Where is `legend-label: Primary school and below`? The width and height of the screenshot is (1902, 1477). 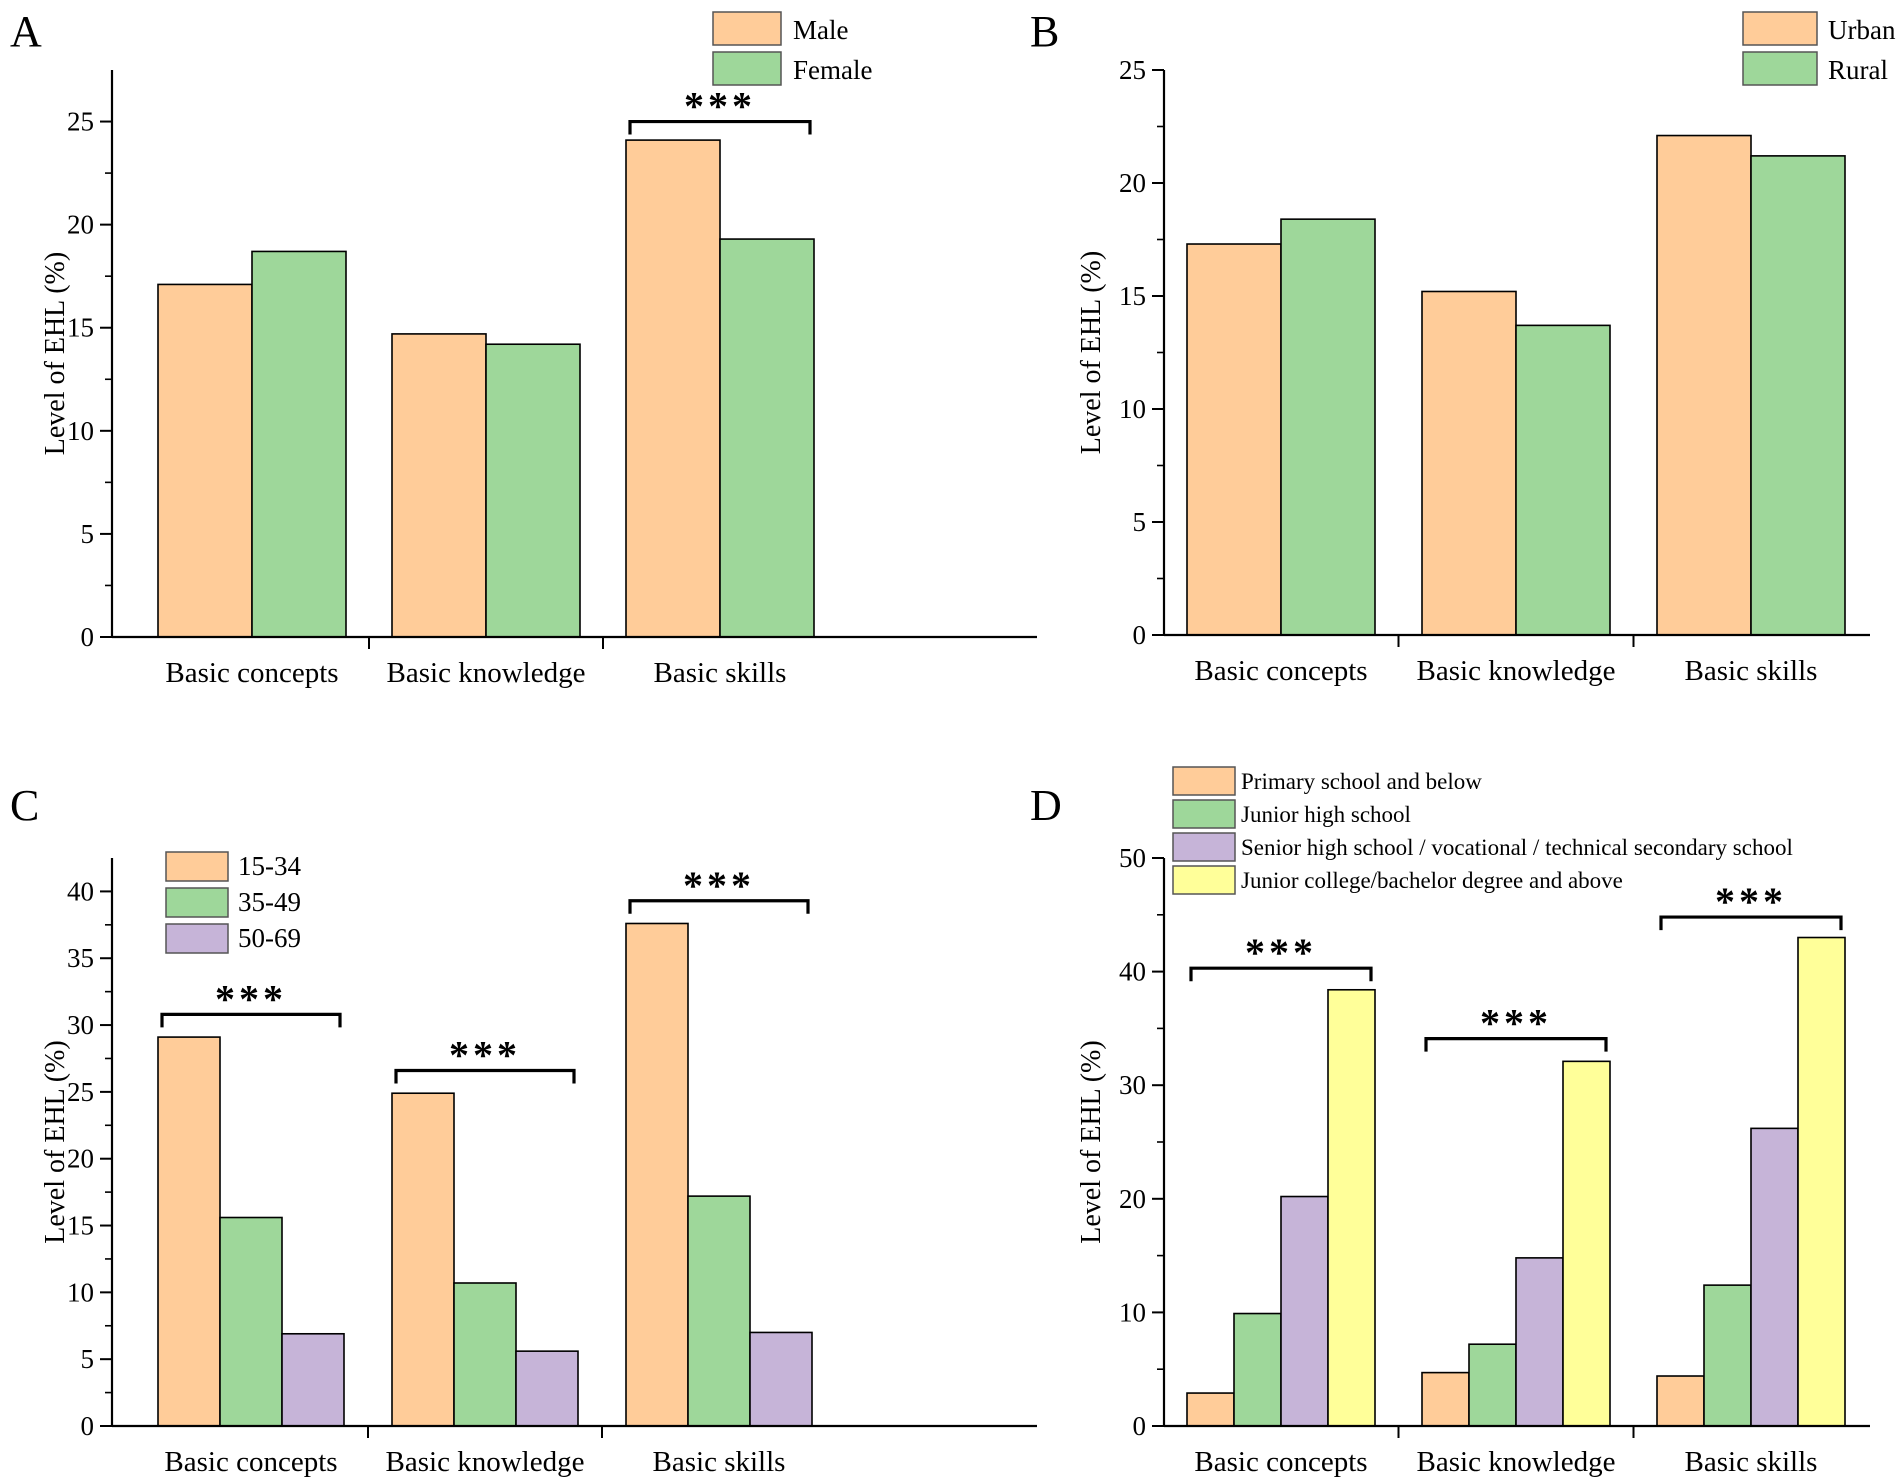 legend-label: Primary school and below is located at coordinates (1361, 781).